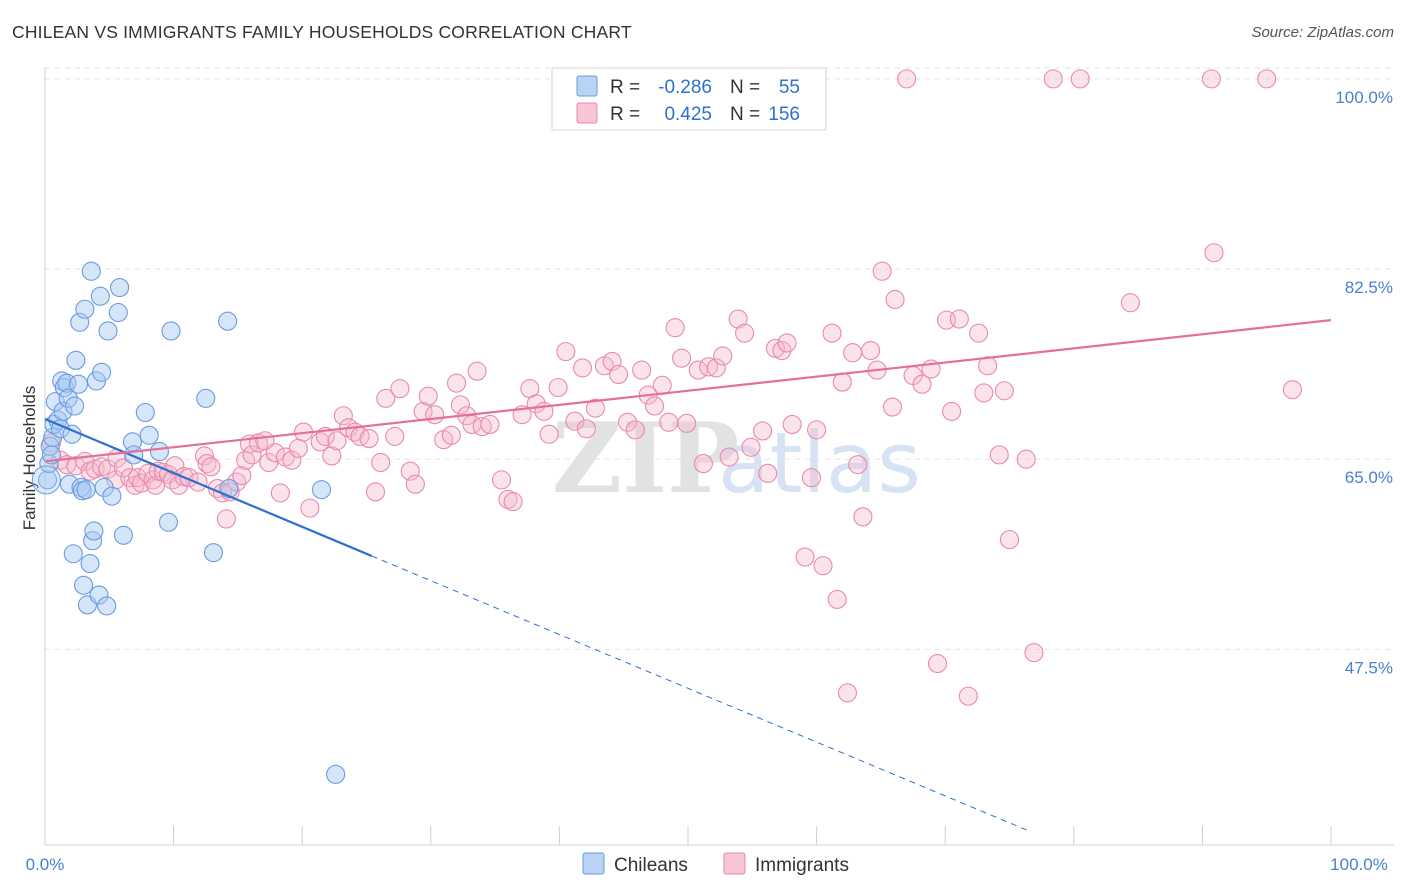  I want to click on legend-swatch-chileans, so click(587, 86).